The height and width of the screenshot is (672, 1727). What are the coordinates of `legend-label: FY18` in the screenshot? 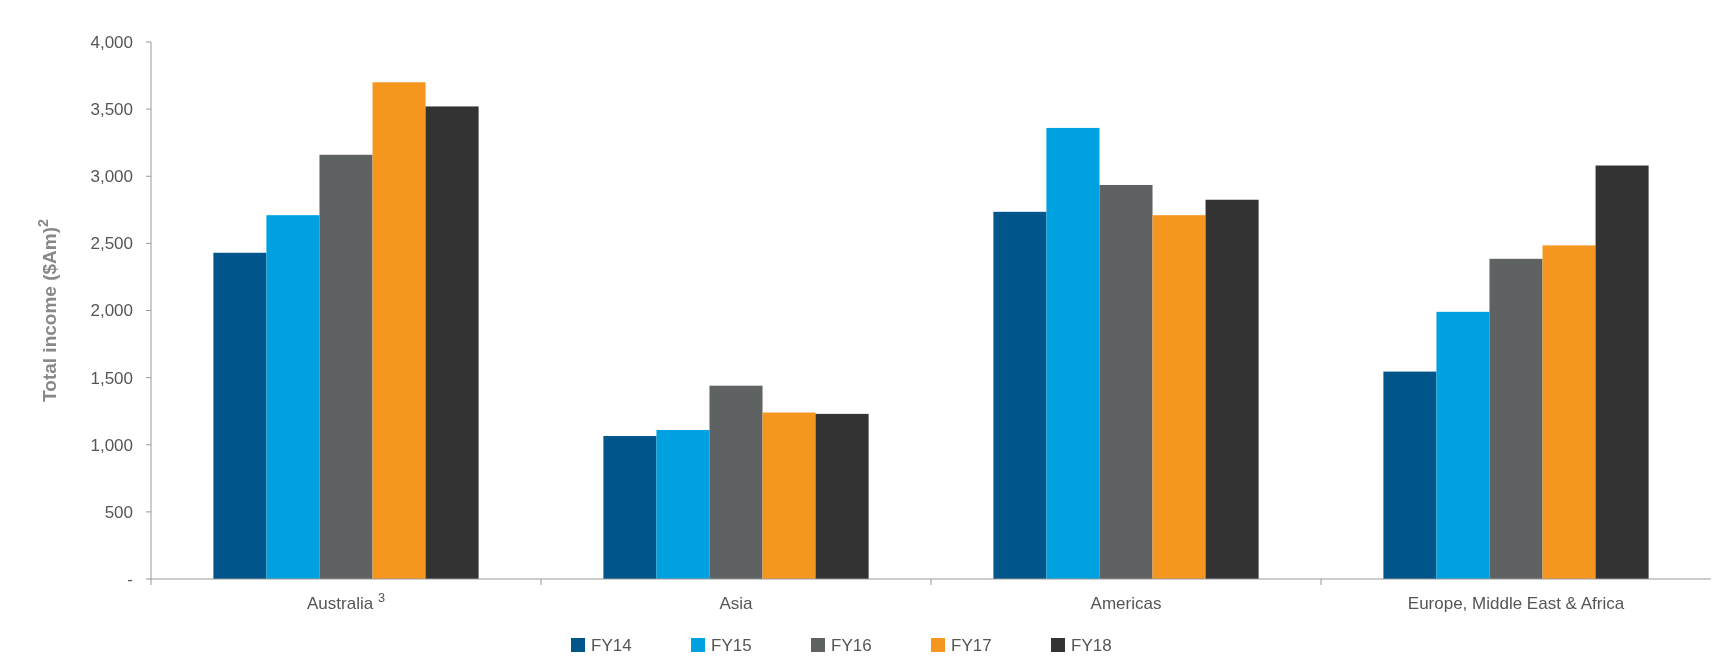 It's located at (1091, 645).